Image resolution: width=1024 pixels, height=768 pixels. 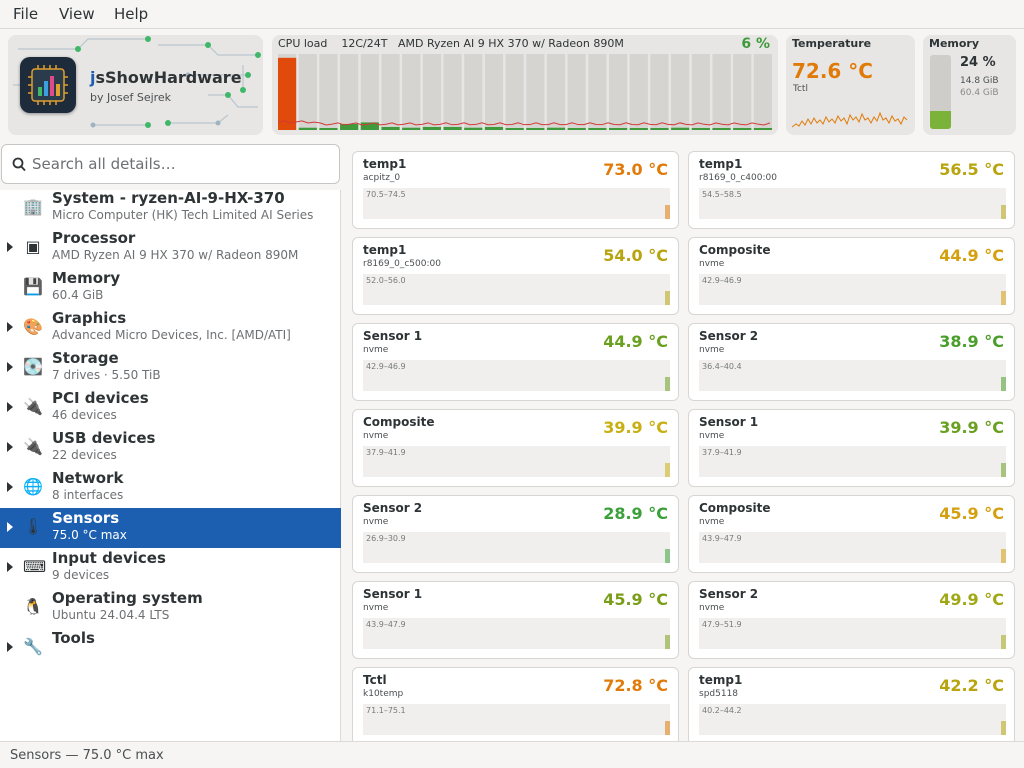 I want to click on sensor-card: Sensor 1 nvme 44.9 °C 42.9–46.9, so click(x=515, y=362).